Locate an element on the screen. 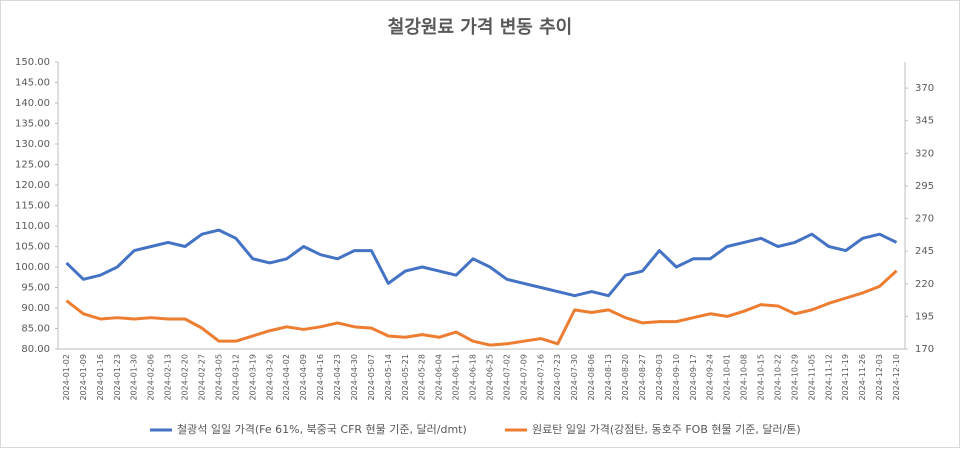 Image resolution: width=960 pixels, height=452 pixels. y-tick-label: 115.00 is located at coordinates (32, 206).